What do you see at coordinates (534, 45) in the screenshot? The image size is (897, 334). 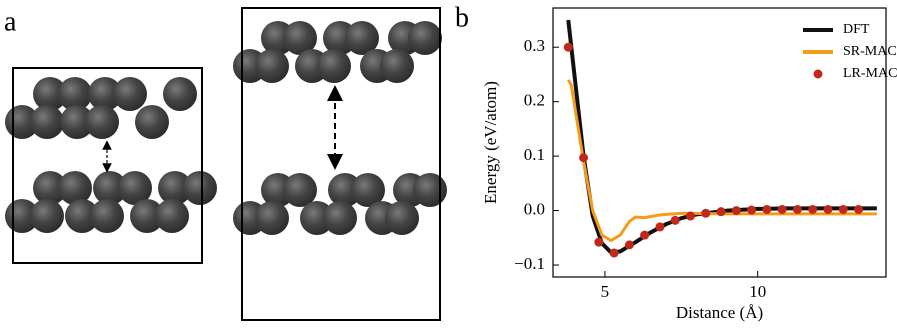 I see `y-tick-label: 0.3` at bounding box center [534, 45].